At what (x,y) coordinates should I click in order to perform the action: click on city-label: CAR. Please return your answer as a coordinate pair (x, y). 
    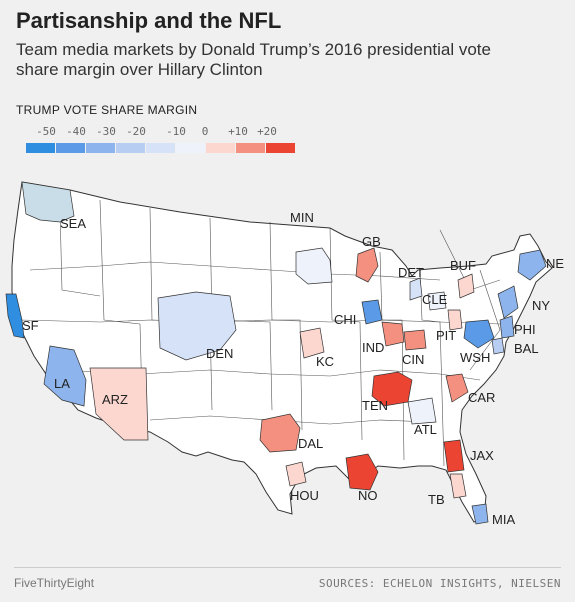
    Looking at the image, I should click on (481, 397).